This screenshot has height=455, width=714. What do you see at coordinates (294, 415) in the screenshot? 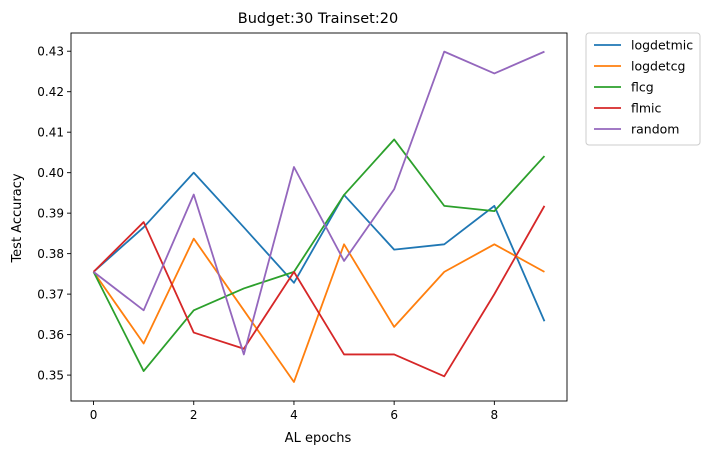
I see `x-tick-label: 4` at bounding box center [294, 415].